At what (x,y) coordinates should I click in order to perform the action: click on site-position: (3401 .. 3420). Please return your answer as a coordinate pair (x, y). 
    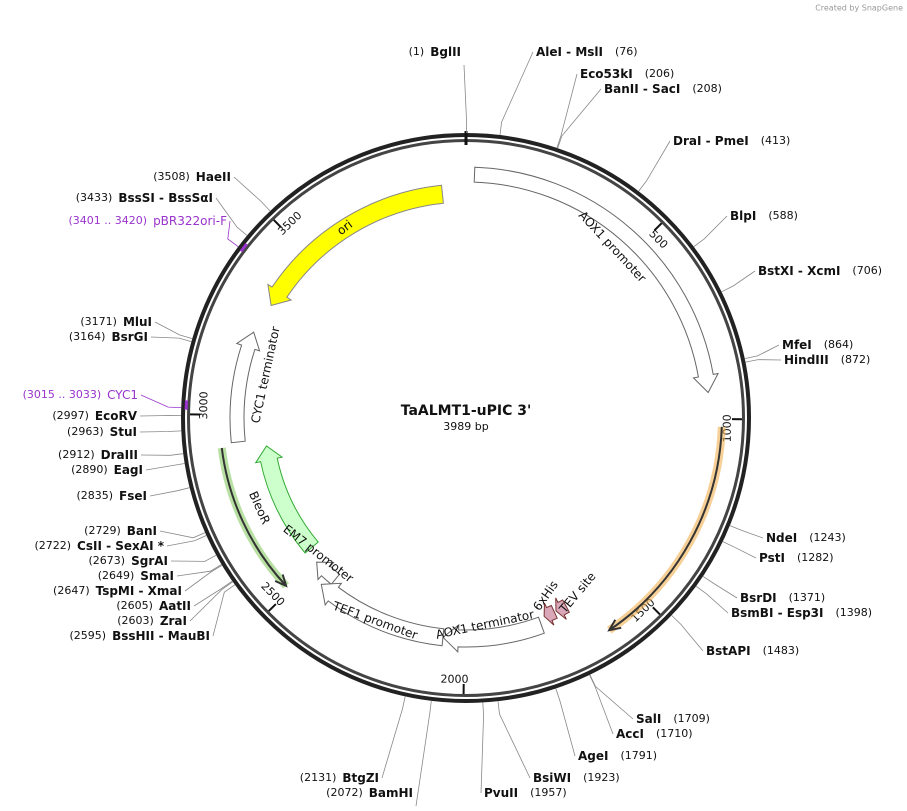
    Looking at the image, I should click on (108, 220).